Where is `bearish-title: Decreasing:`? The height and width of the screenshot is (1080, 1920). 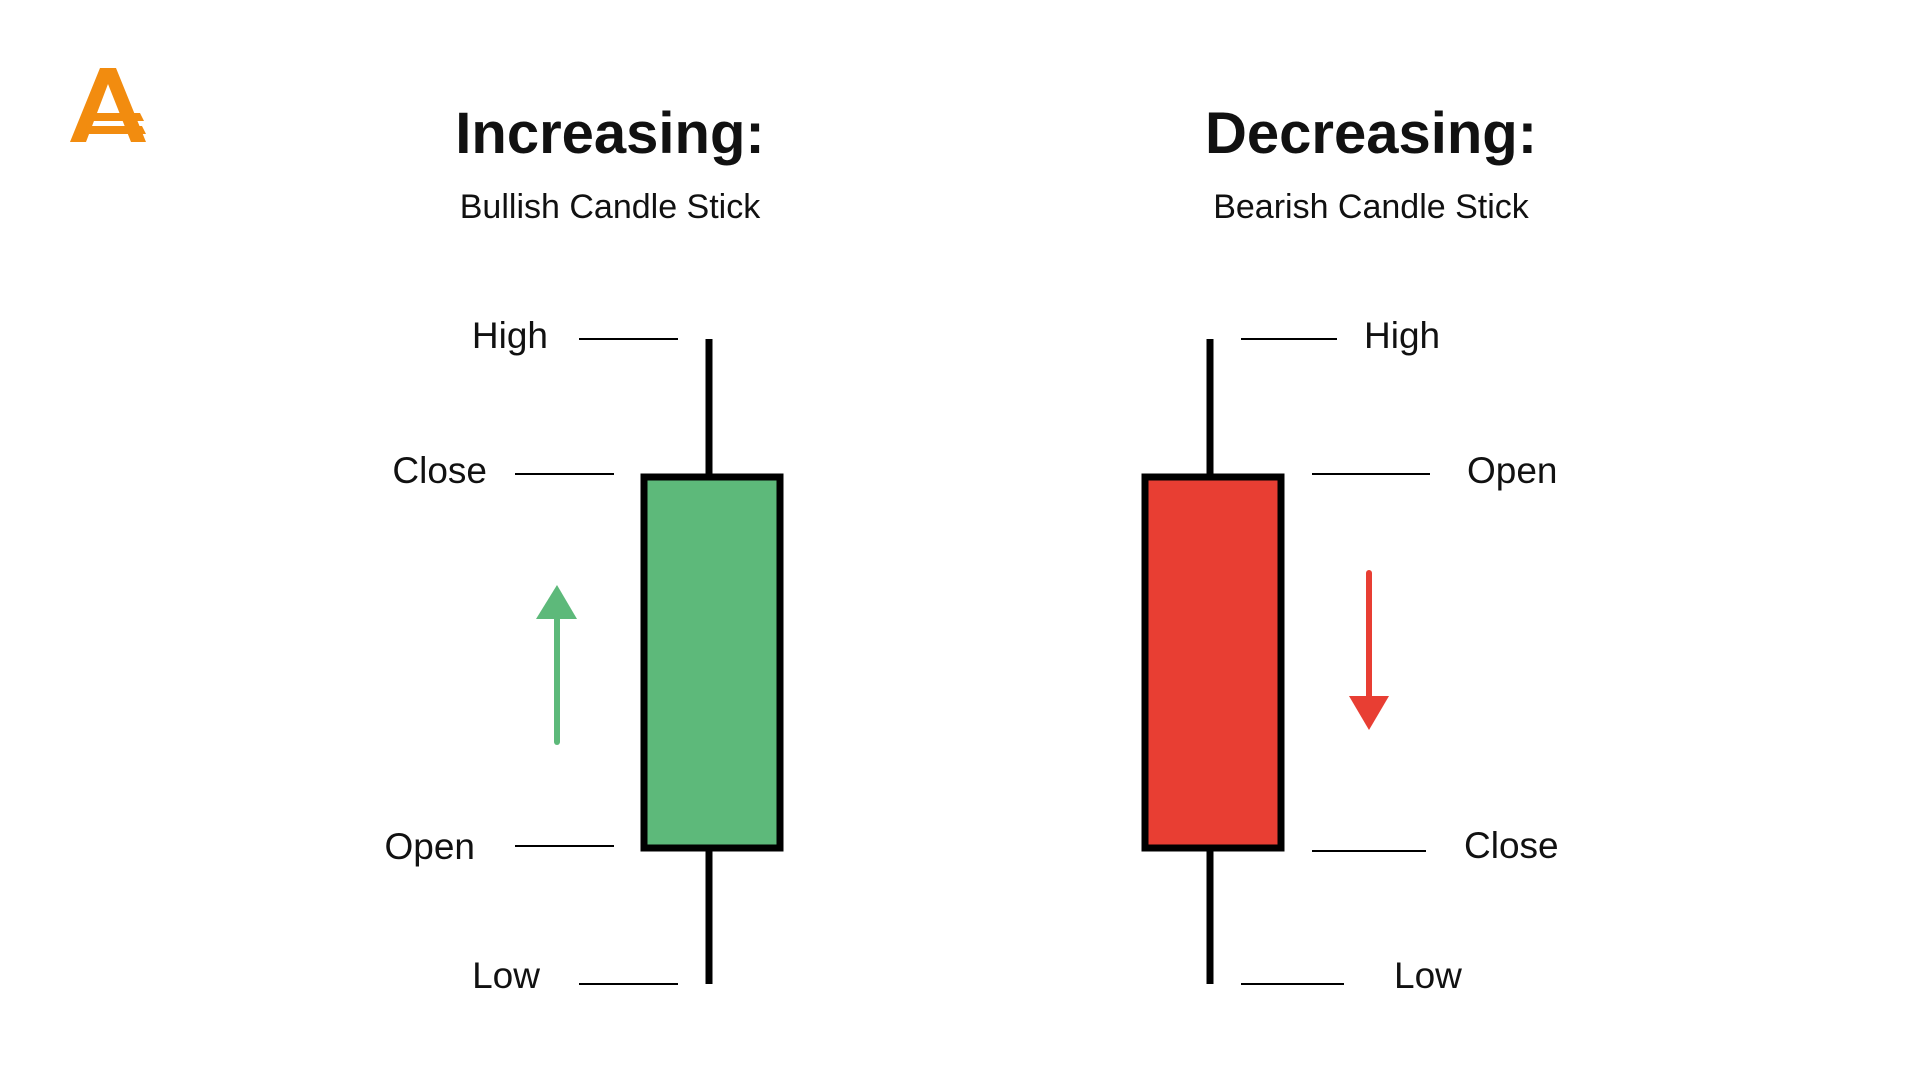
bearish-title: Decreasing: is located at coordinates (1371, 133).